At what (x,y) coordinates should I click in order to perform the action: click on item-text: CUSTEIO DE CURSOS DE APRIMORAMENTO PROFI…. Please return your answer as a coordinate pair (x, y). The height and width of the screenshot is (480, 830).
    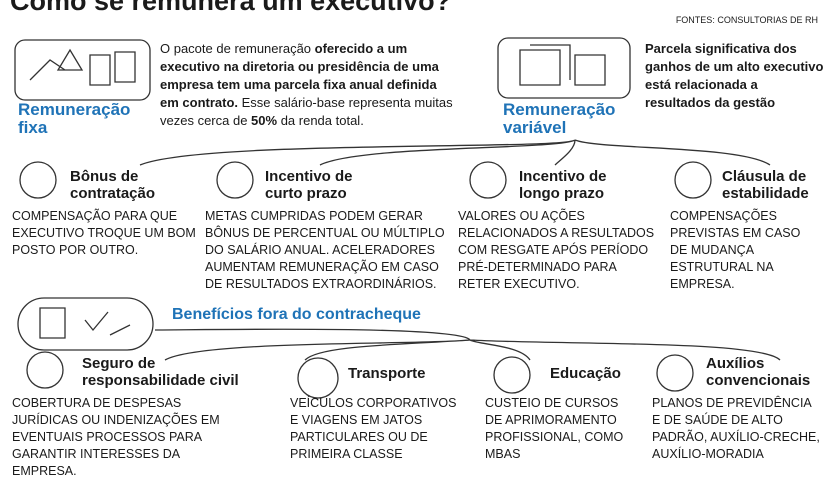
    Looking at the image, I should click on (554, 428).